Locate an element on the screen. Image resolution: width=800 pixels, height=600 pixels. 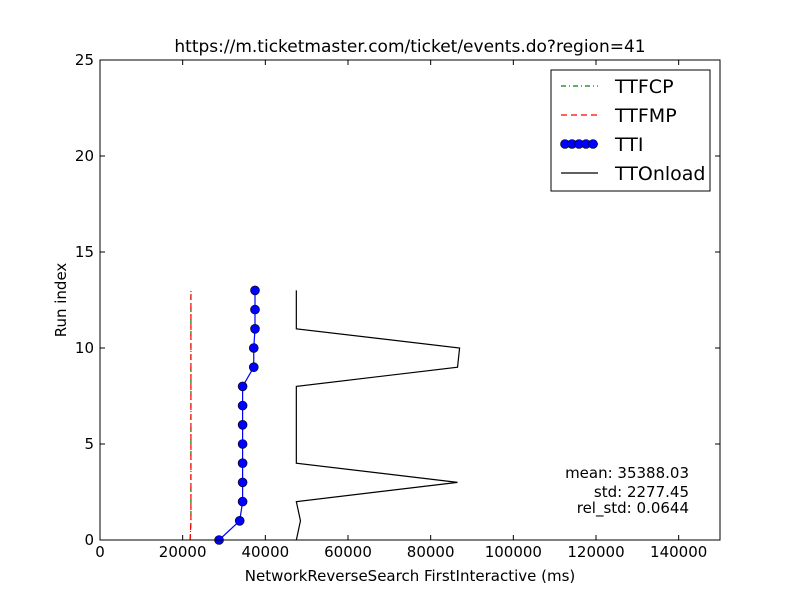
y-tick-label: 0 is located at coordinates (89, 540).